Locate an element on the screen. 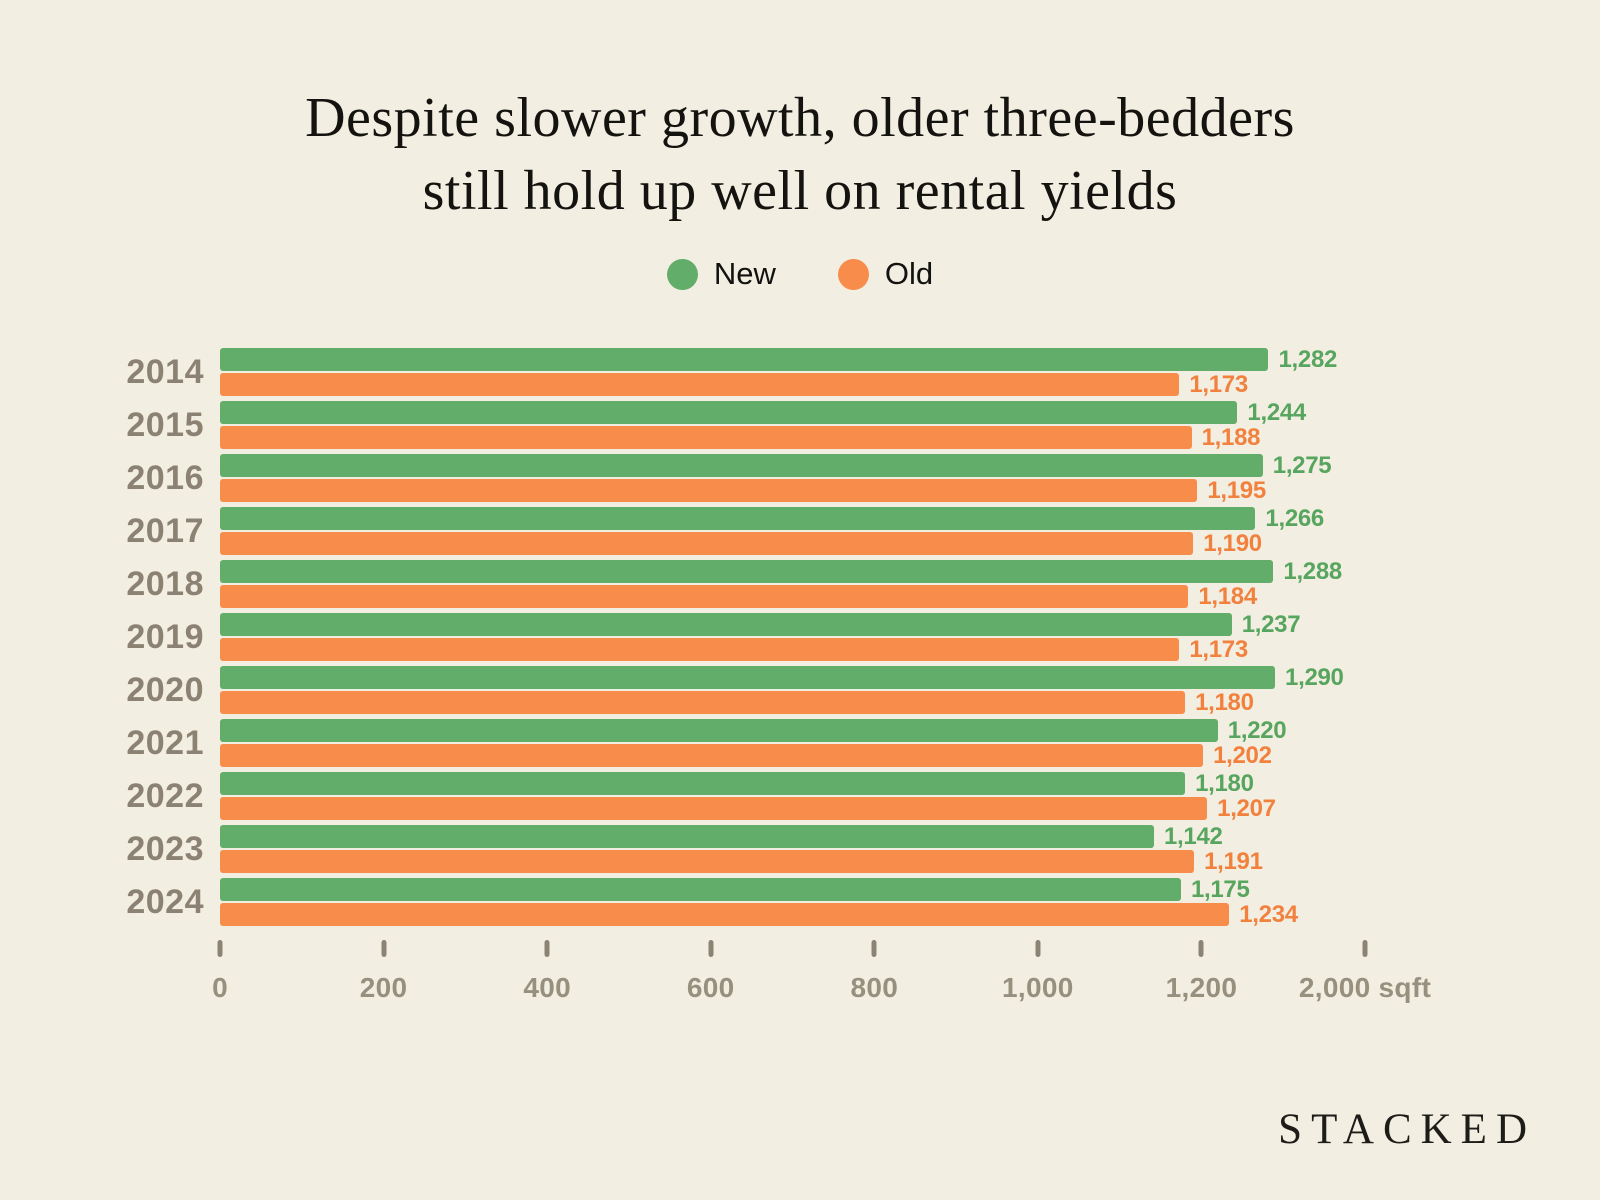 Image resolution: width=1600 pixels, height=1200 pixels. bar-new-2020 is located at coordinates (748, 677).